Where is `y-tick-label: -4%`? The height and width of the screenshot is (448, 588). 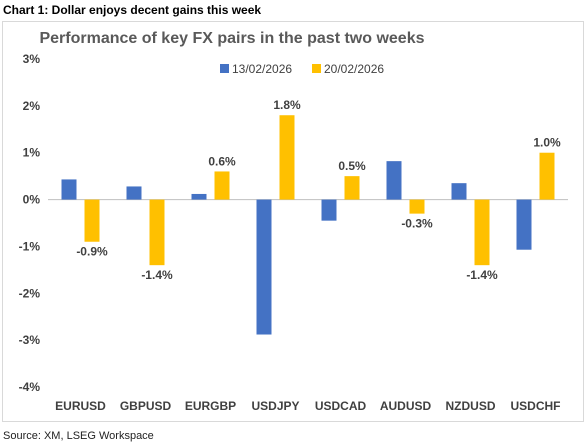 y-tick-label: -4% is located at coordinates (30, 387).